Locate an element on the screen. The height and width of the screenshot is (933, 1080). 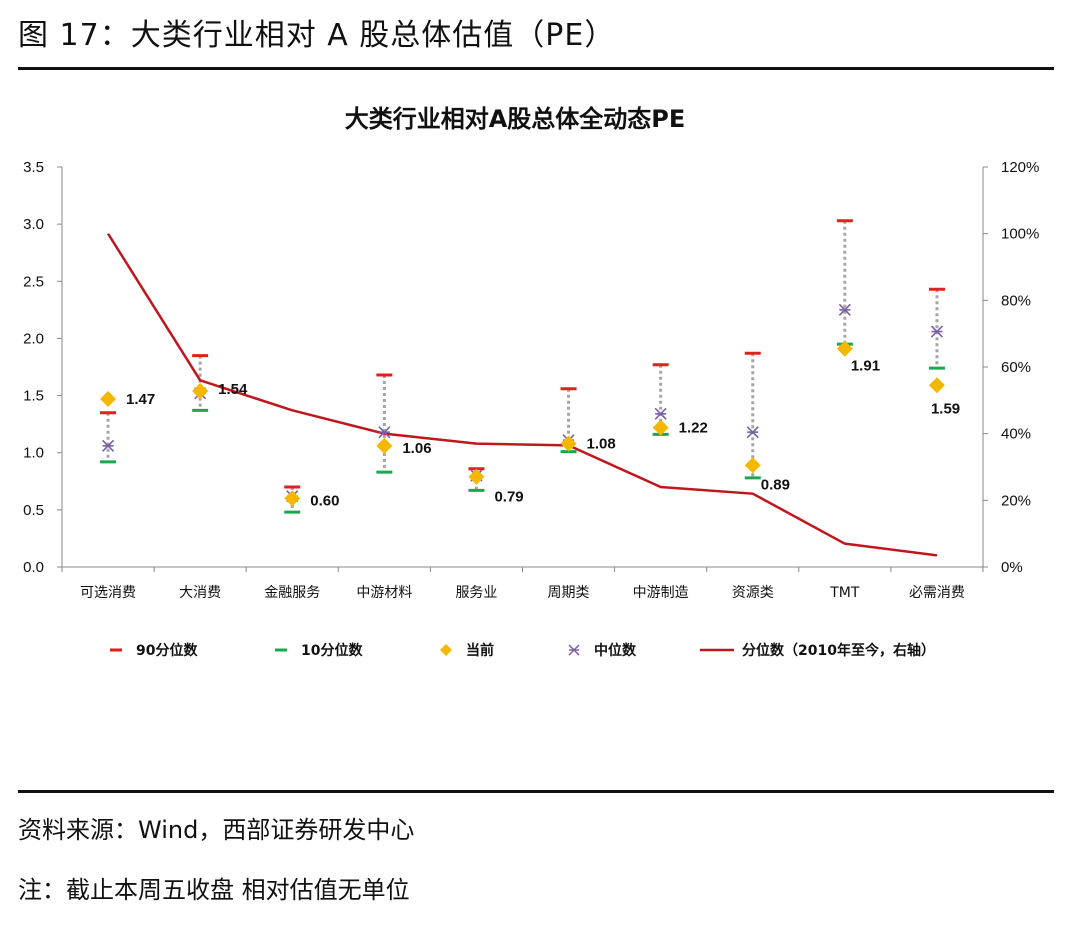
x-tick-label: 金融服务 is located at coordinates (292, 593).